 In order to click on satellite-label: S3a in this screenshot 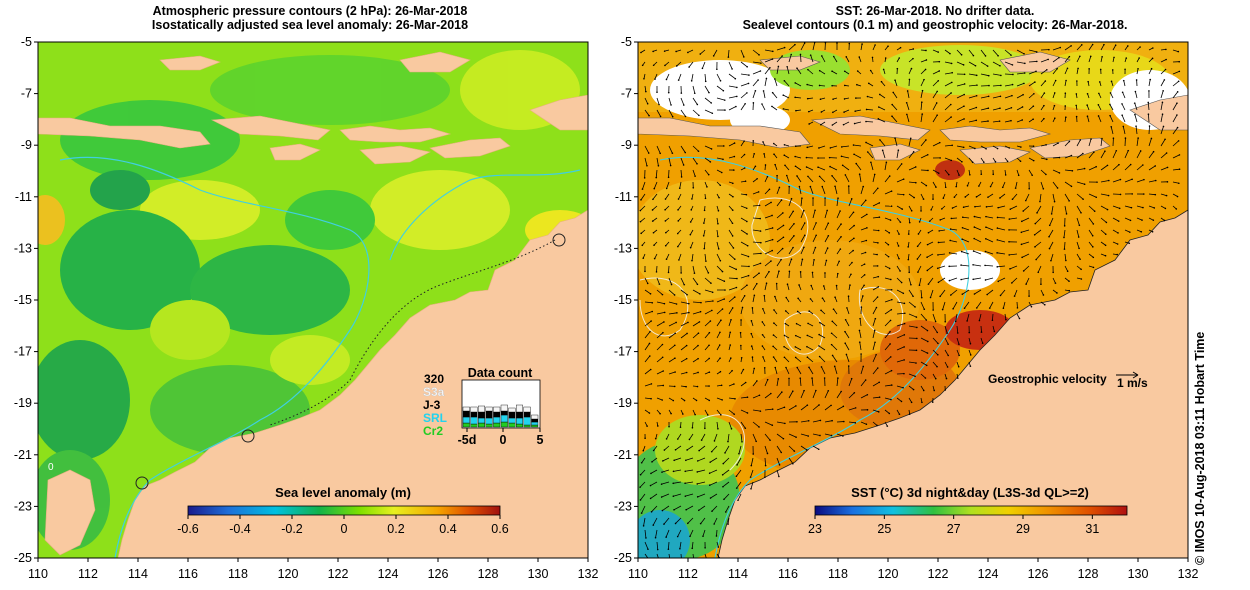, I will do `click(434, 392)`.